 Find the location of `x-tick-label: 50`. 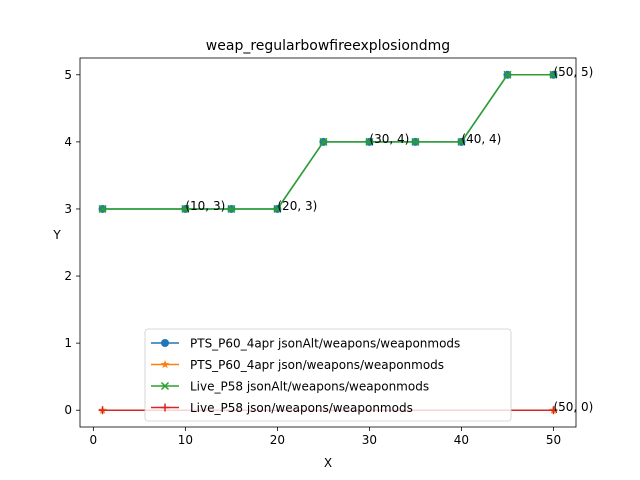

x-tick-label: 50 is located at coordinates (553, 440).